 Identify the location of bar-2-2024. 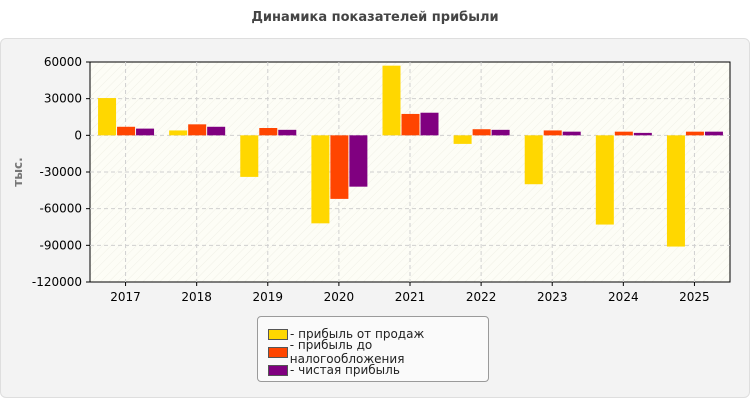
(623, 133).